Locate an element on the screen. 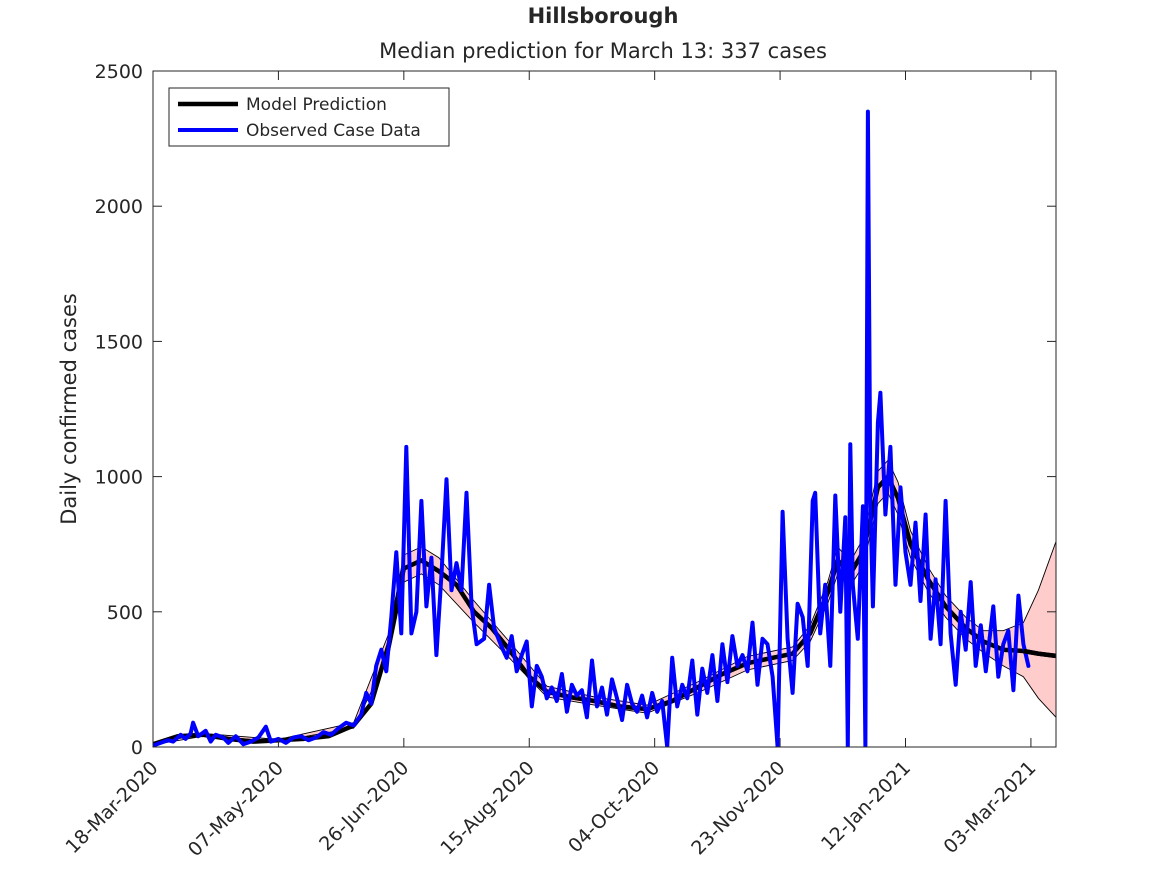  legend-box is located at coordinates (309, 117).